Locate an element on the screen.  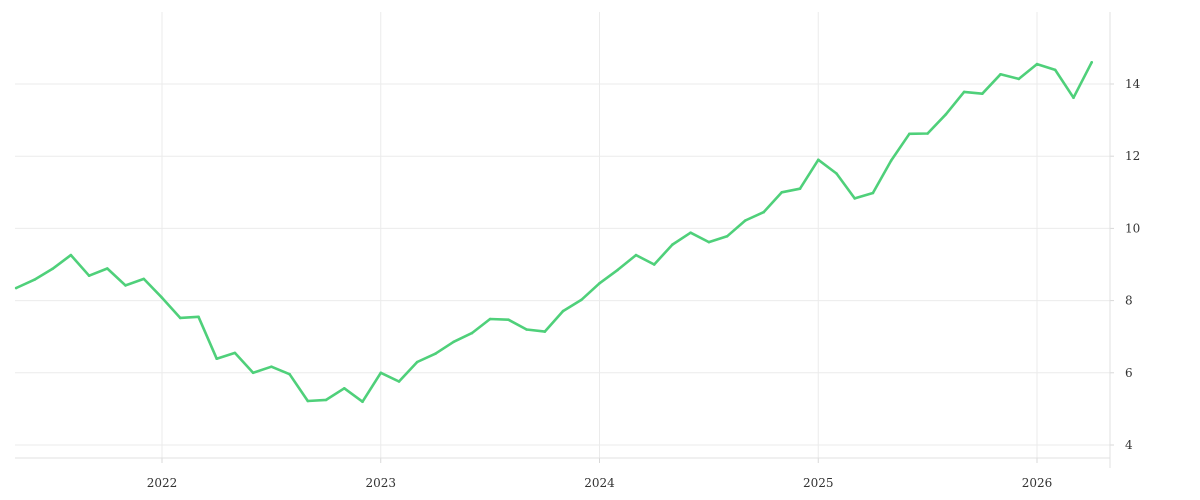
x-tick-label: 2026 is located at coordinates (1037, 483).